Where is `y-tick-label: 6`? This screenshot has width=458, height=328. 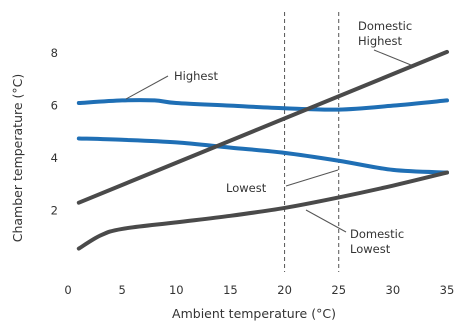 y-tick-label: 6 is located at coordinates (54, 106).